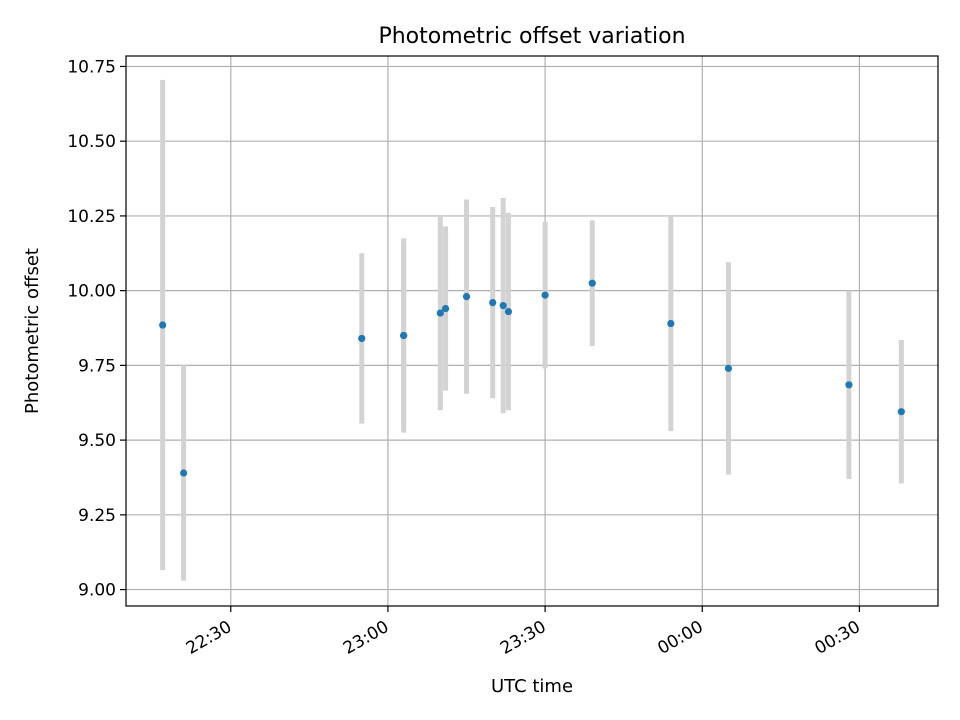  Describe the element at coordinates (91, 67) in the screenshot. I see `y-tick-label: 10.75` at that location.